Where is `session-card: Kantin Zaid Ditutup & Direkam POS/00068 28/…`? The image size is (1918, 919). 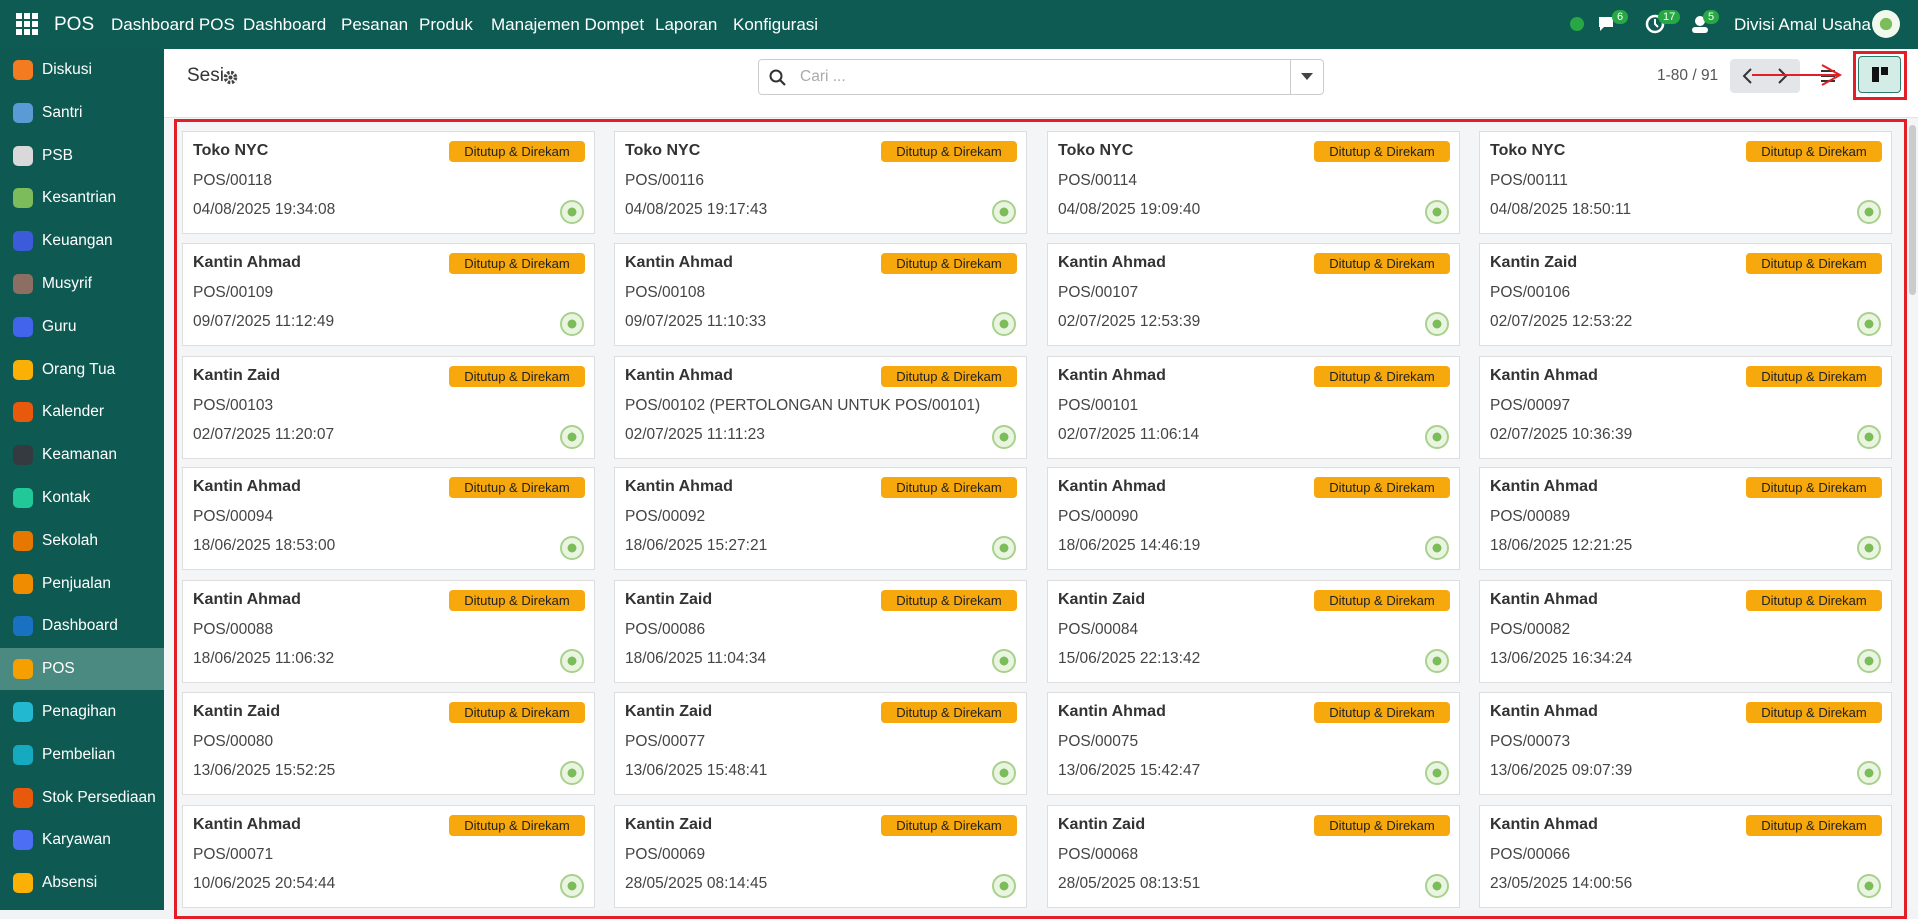 session-card: Kantin Zaid Ditutup & Direkam POS/00068 28/… is located at coordinates (1253, 856).